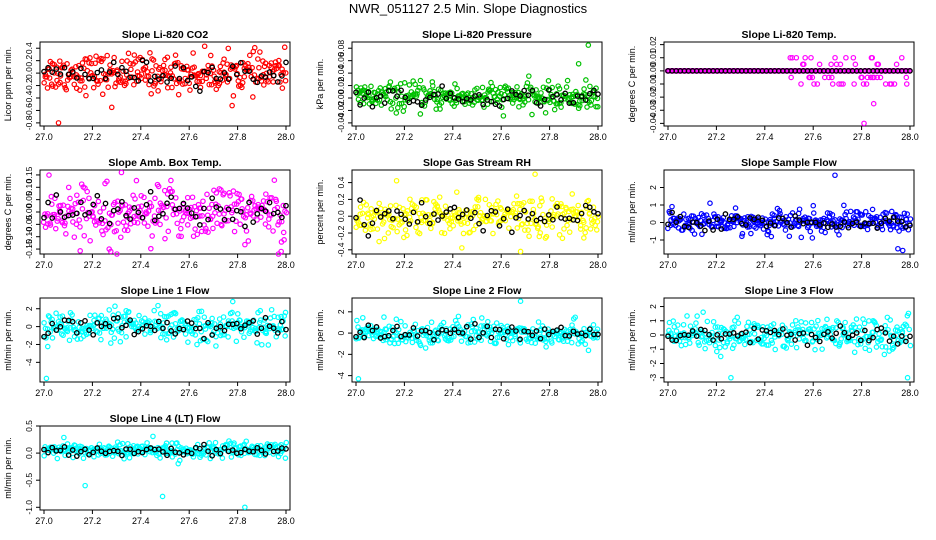 The height and width of the screenshot is (540, 936). I want to click on y-tick-label: -0.4, so click(29, 97).